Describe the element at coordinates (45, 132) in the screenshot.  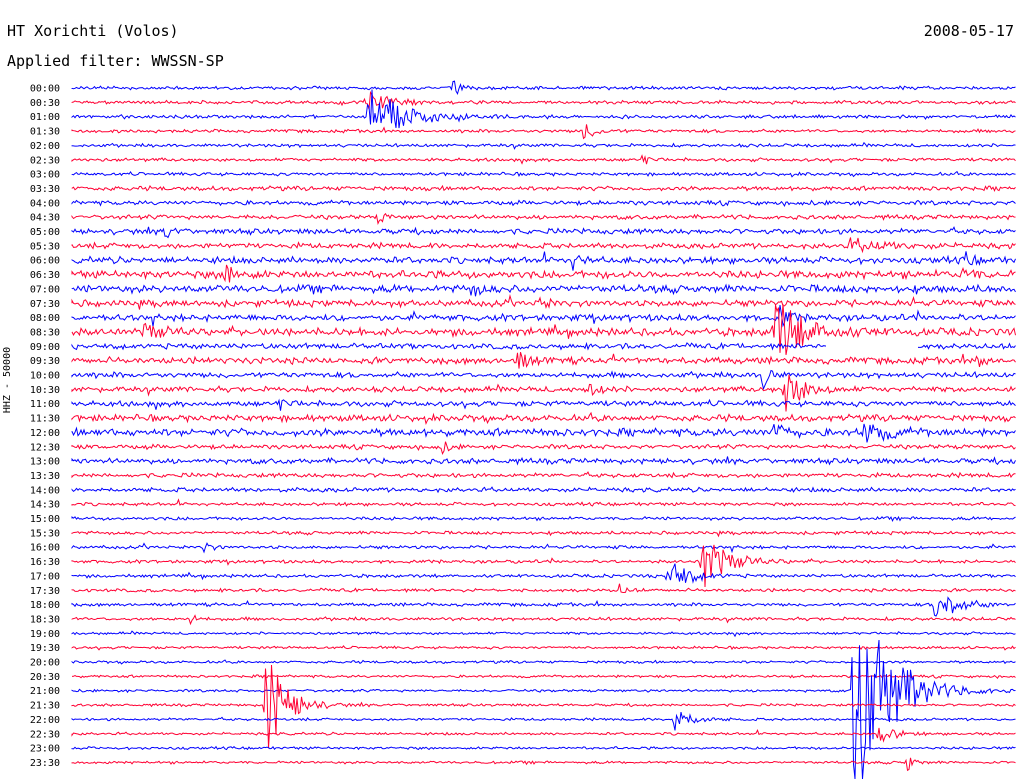
I see `time-tick-label: 01:30` at that location.